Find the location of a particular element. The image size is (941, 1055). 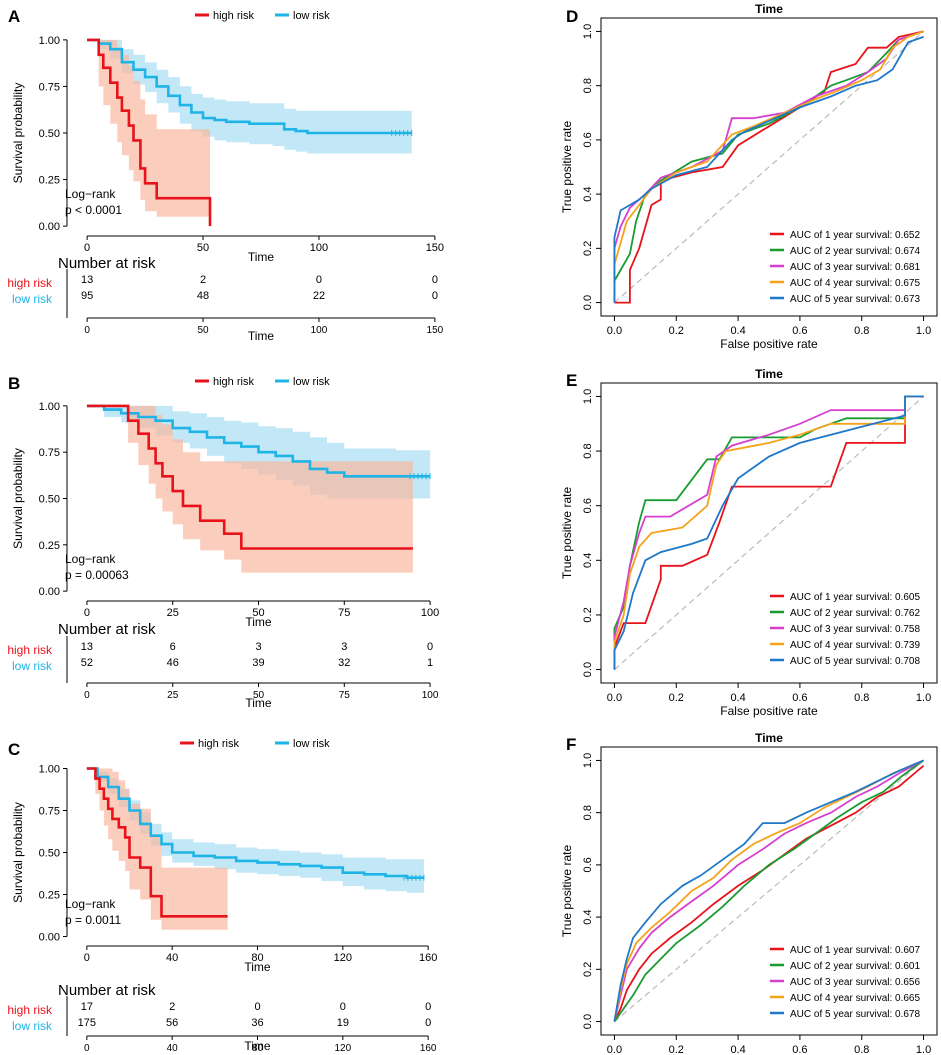

confidence-band-high-risk is located at coordinates (249, 489).